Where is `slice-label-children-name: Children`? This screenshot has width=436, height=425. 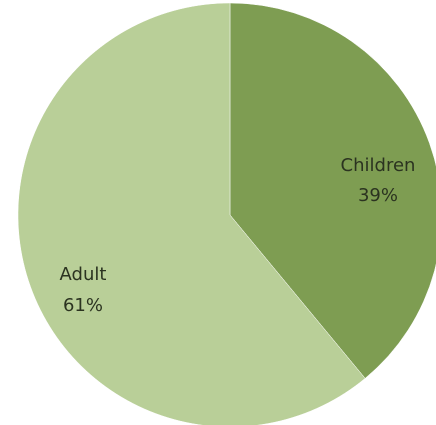 slice-label-children-name: Children is located at coordinates (378, 165).